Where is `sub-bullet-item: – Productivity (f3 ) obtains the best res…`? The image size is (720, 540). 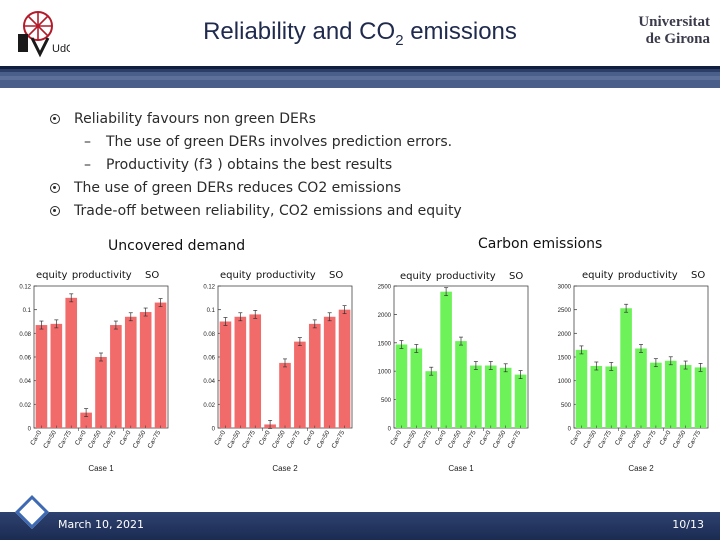
sub-bullet-item: – Productivity (f3 ) obtains the best res… is located at coordinates (370, 165).